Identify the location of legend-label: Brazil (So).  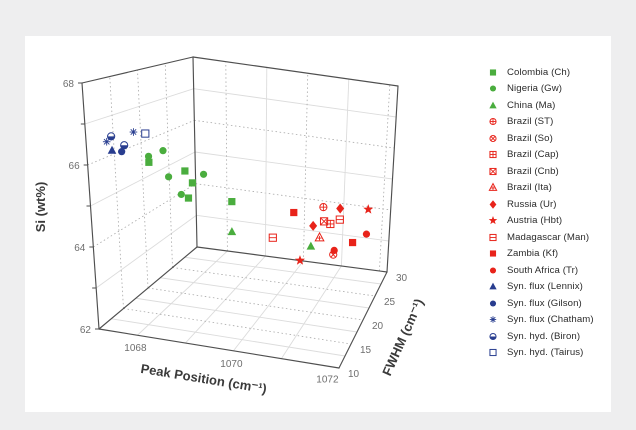
(530, 138).